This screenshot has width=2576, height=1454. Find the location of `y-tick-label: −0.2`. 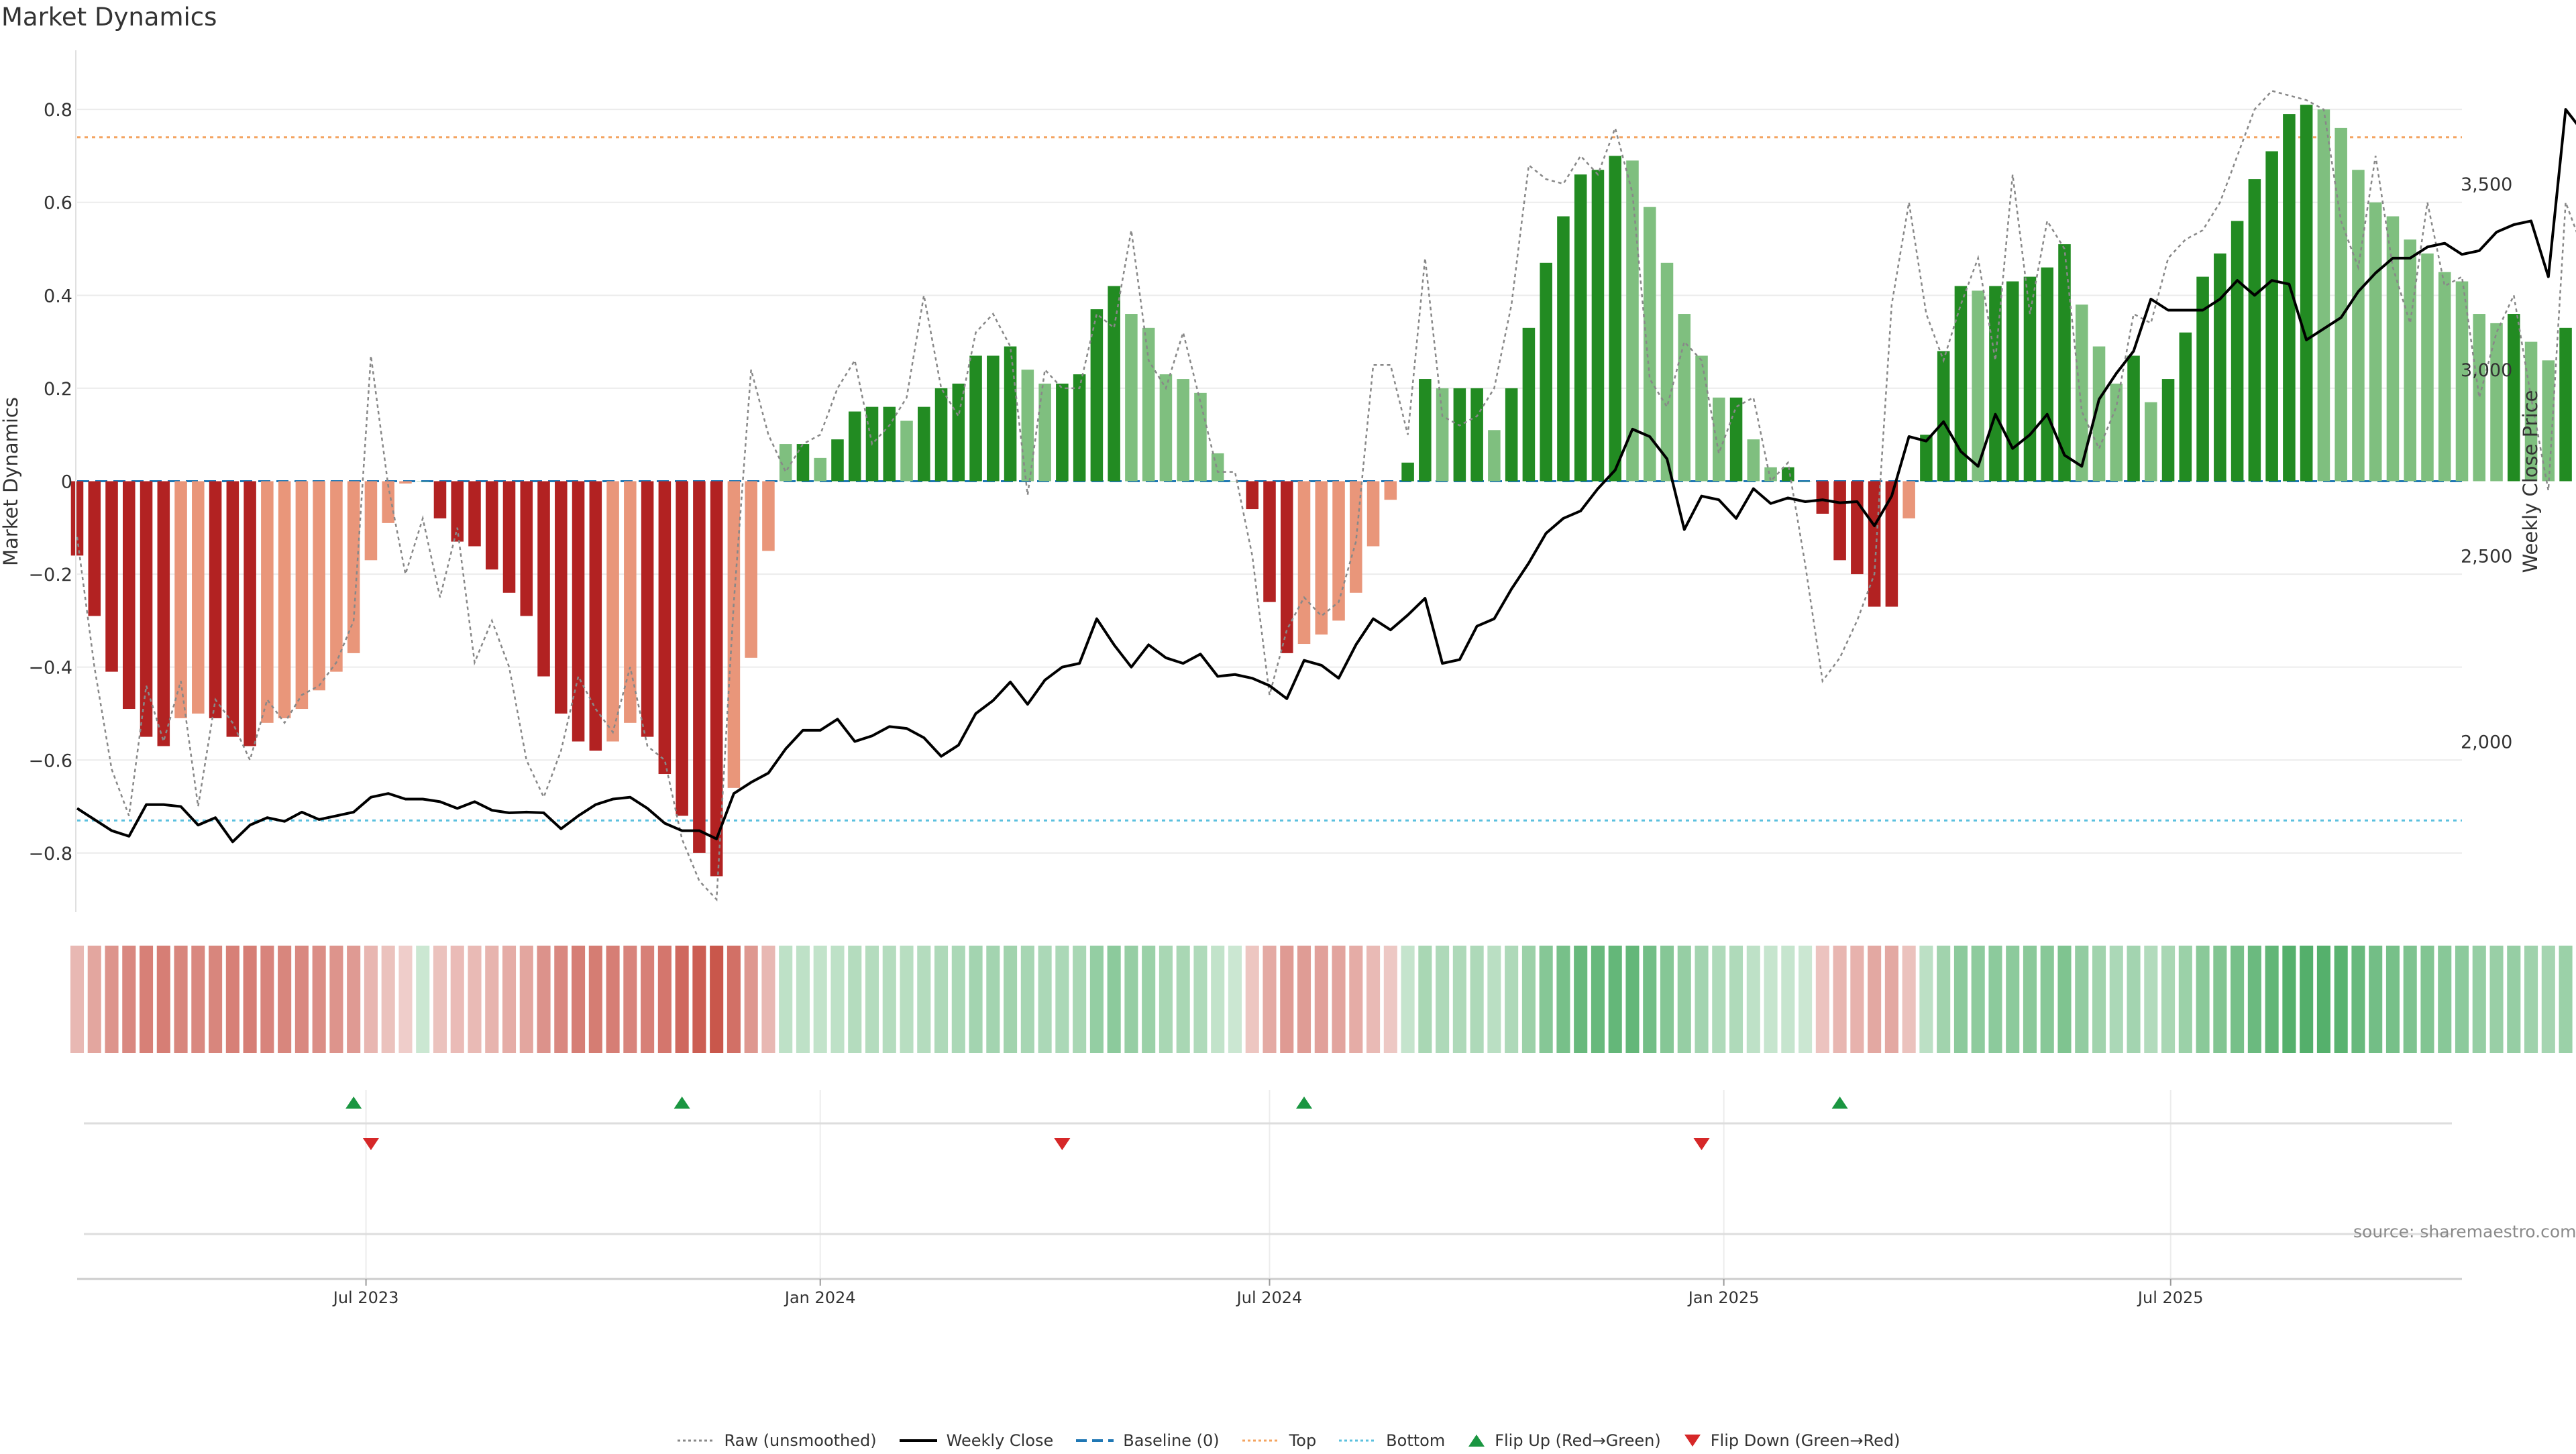

y-tick-label: −0.2 is located at coordinates (50, 575).